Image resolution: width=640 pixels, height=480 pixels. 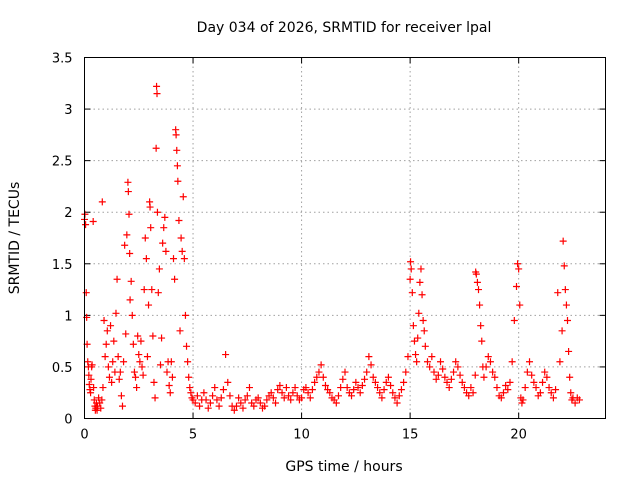 What do you see at coordinates (15, 238) in the screenshot?
I see `y-axis-label: SRMTID / TECUs` at bounding box center [15, 238].